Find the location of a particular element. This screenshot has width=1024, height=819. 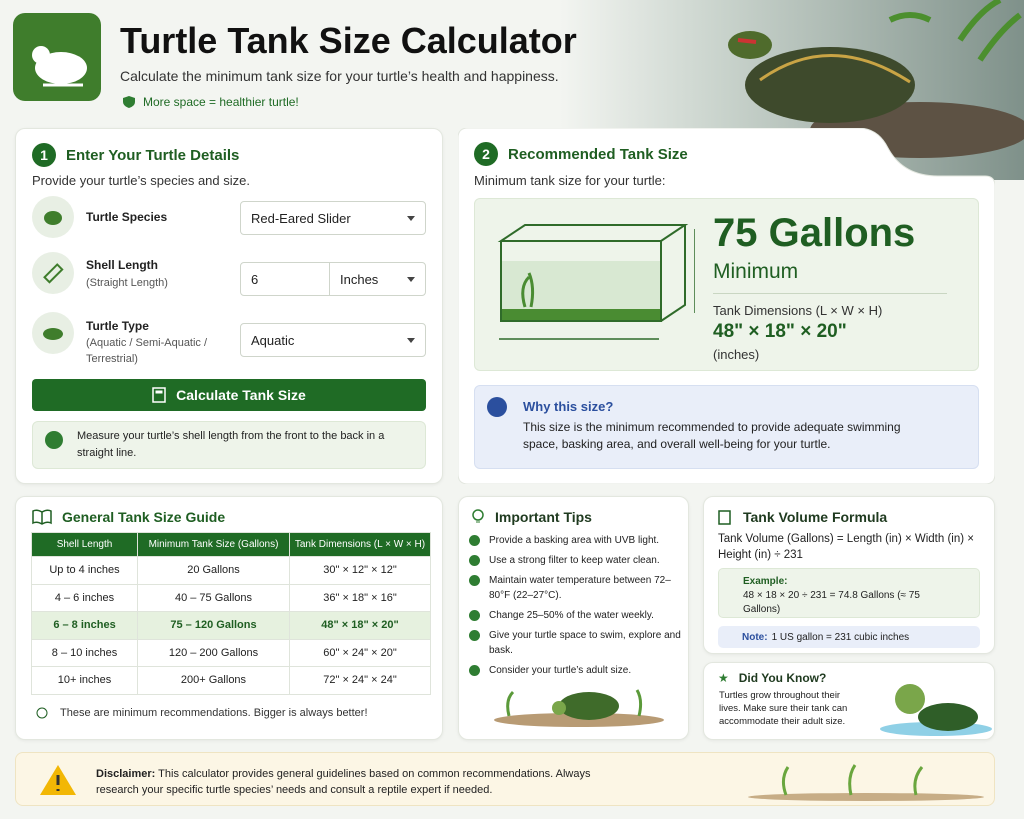

note-box: Note: 1 US gallon = 231 cubic inches is located at coordinates (849, 637).